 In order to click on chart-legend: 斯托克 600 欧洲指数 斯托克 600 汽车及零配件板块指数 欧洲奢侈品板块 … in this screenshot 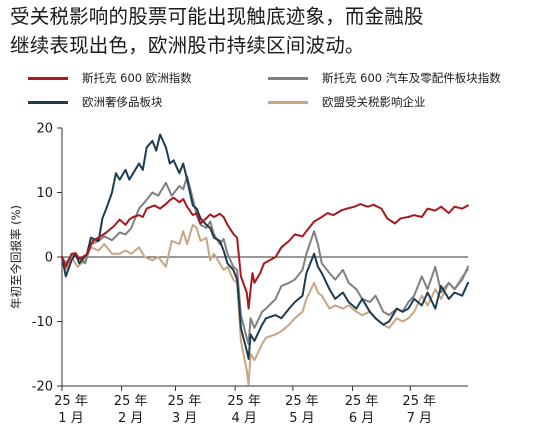, I will do `click(278, 92)`.